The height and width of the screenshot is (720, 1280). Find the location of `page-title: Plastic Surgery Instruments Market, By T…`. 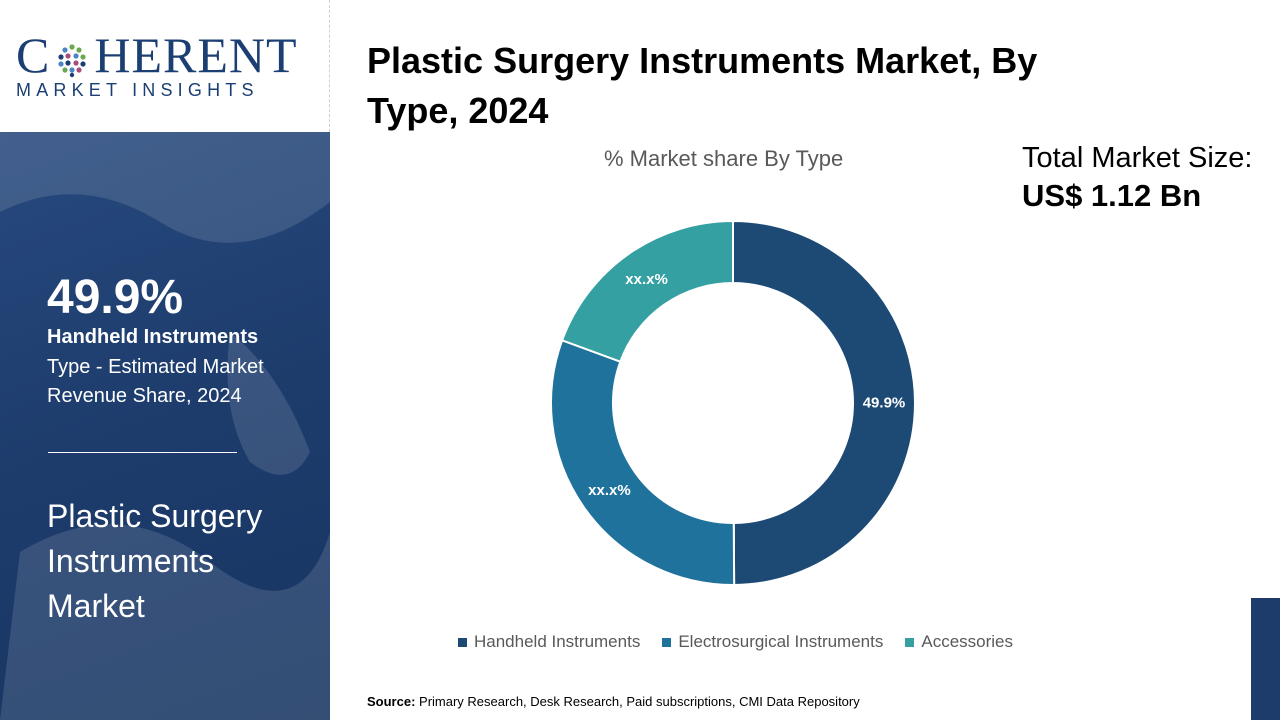

page-title: Plastic Surgery Instruments Market, By T… is located at coordinates (702, 85).